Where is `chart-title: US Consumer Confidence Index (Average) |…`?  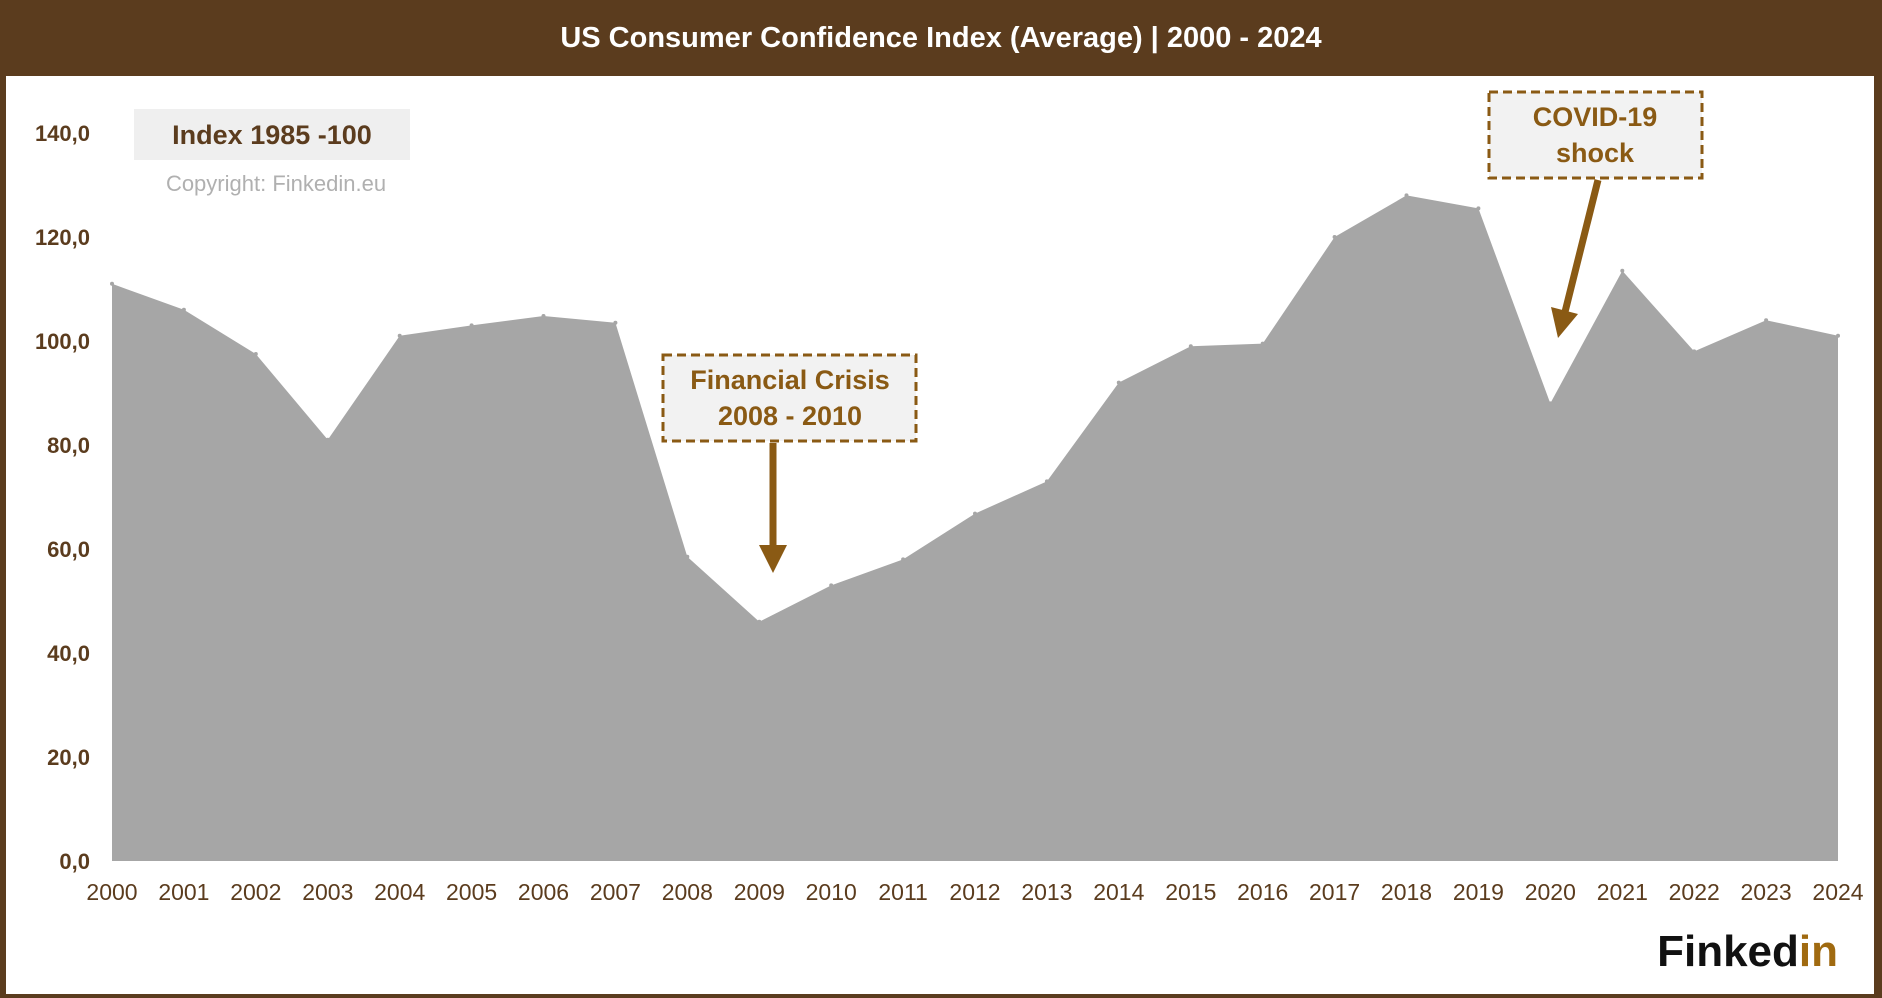 chart-title: US Consumer Confidence Index (Average) |… is located at coordinates (941, 37).